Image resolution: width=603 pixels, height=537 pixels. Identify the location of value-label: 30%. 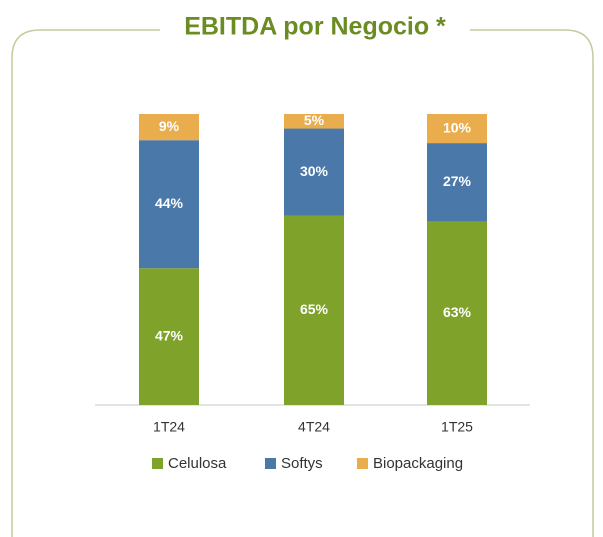
(314, 171).